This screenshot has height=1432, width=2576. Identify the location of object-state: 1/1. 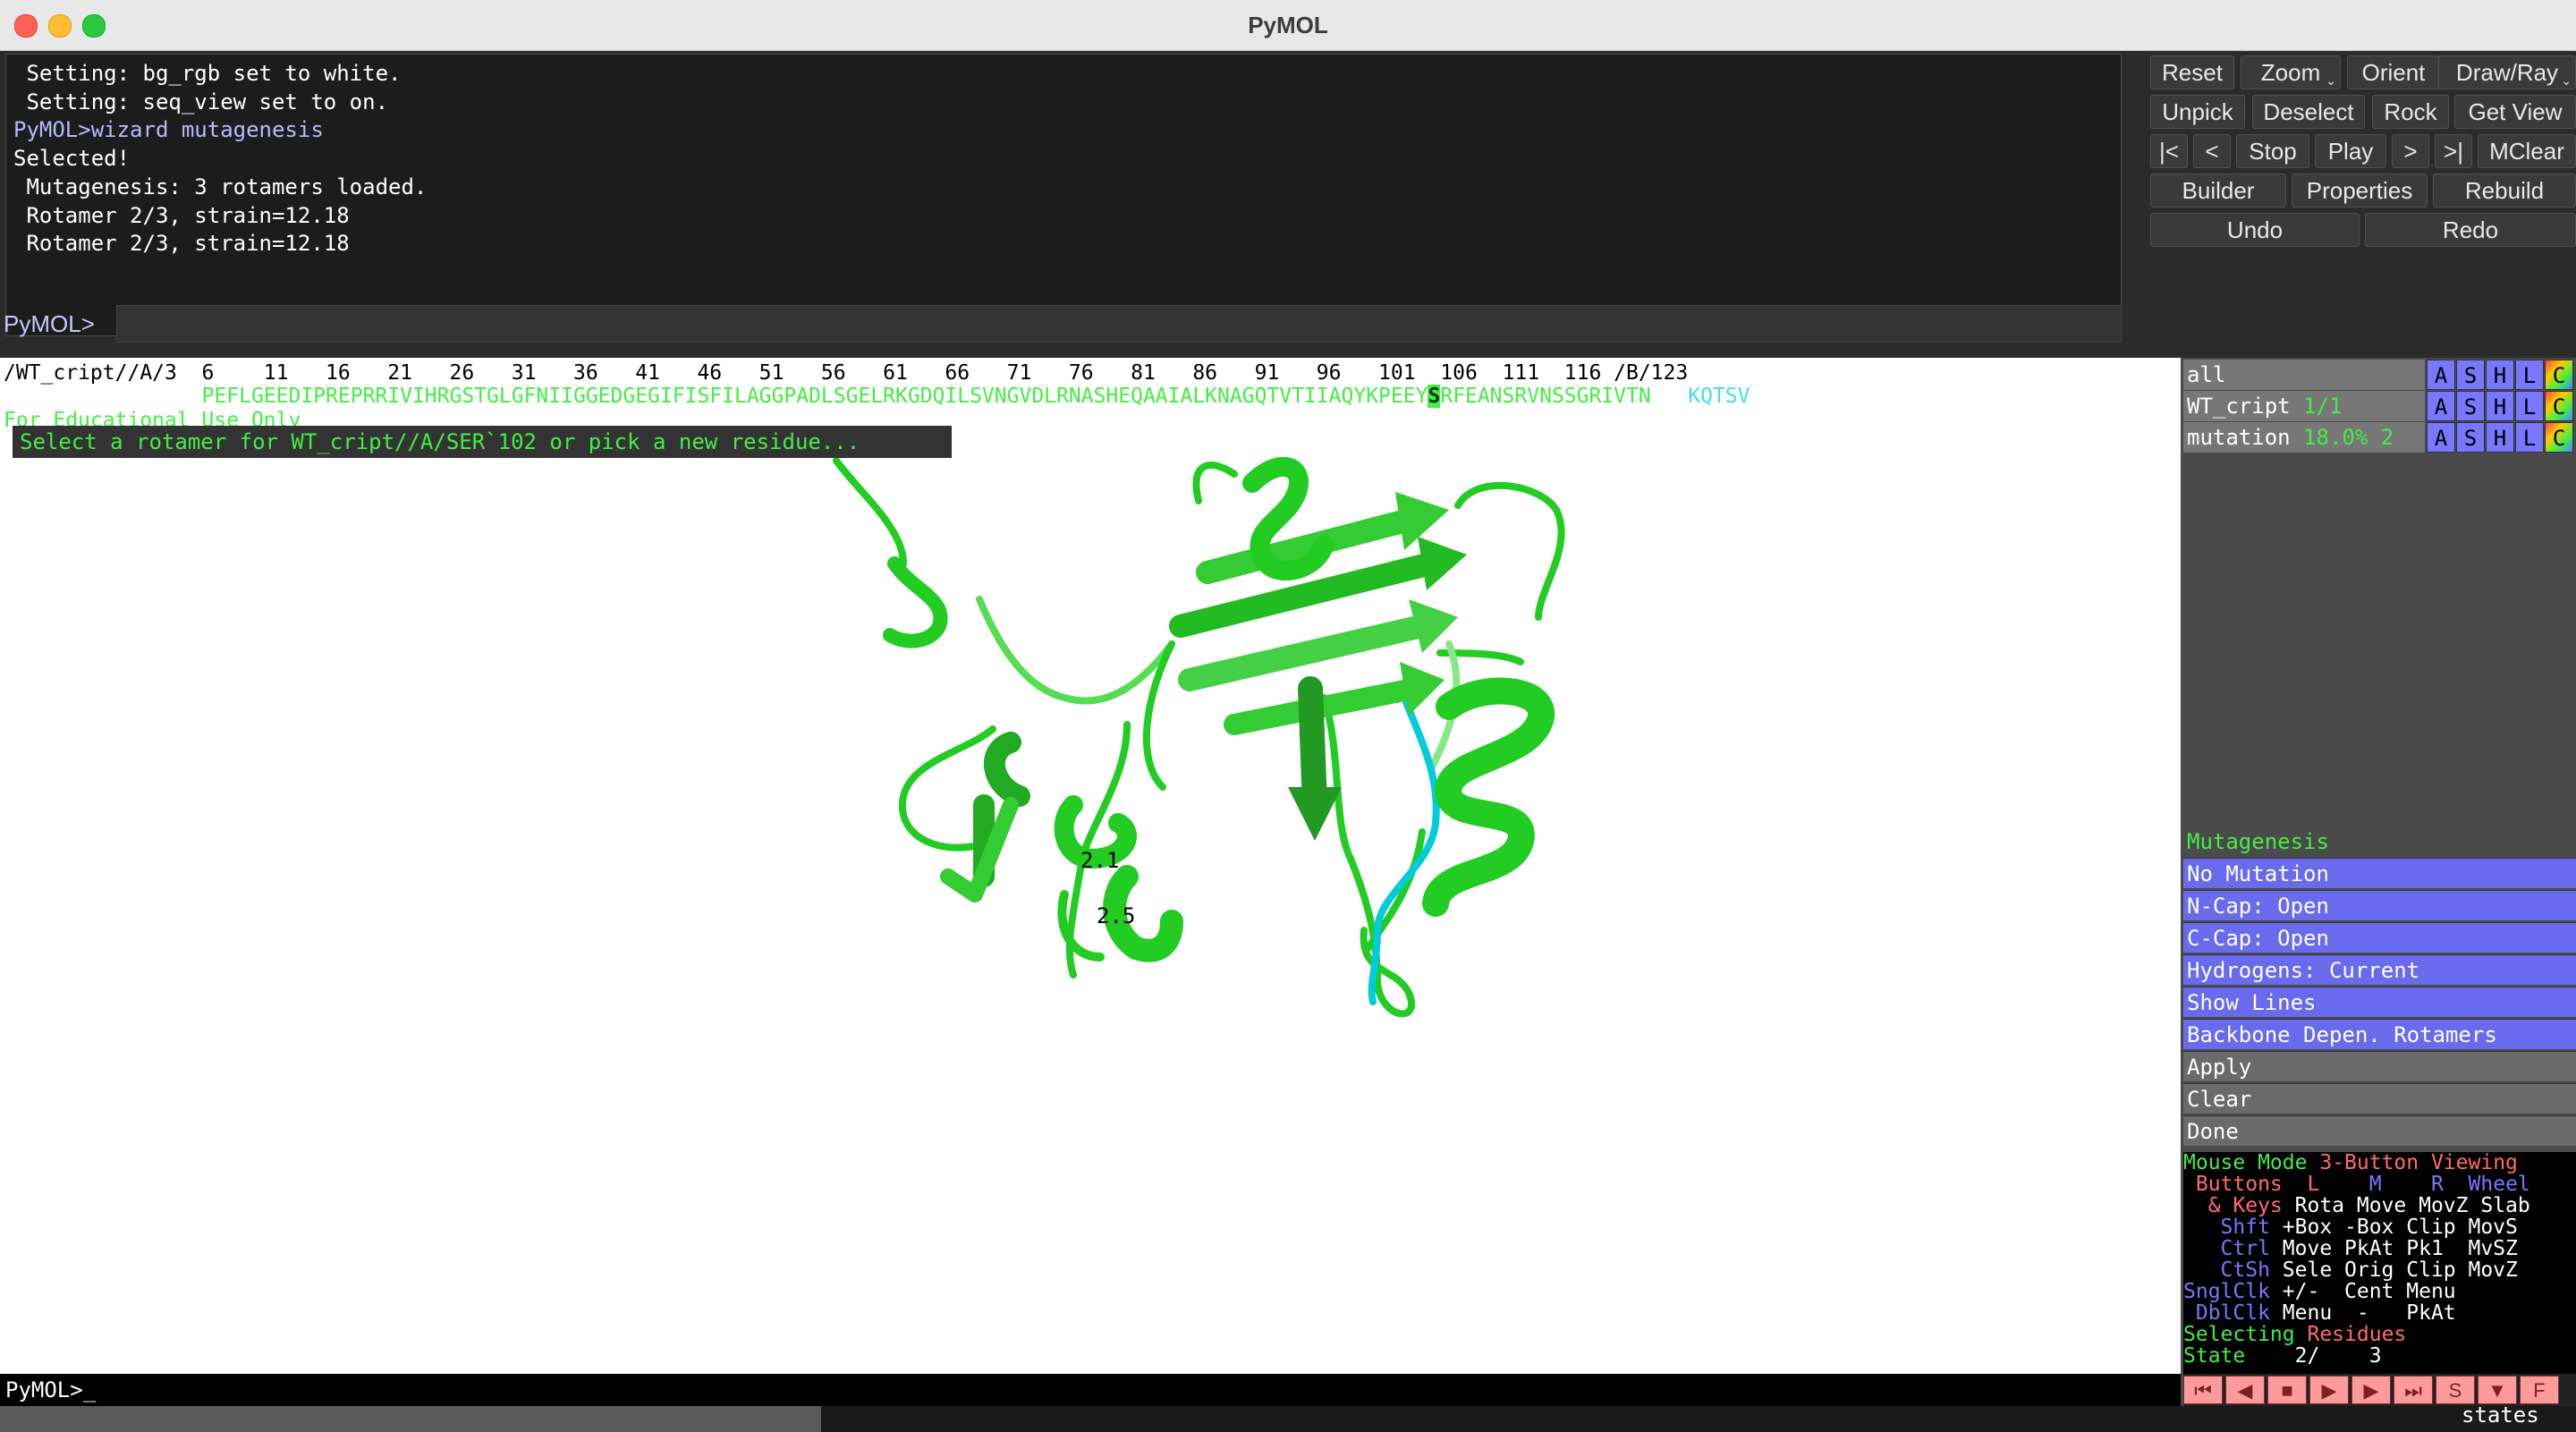
(2323, 406).